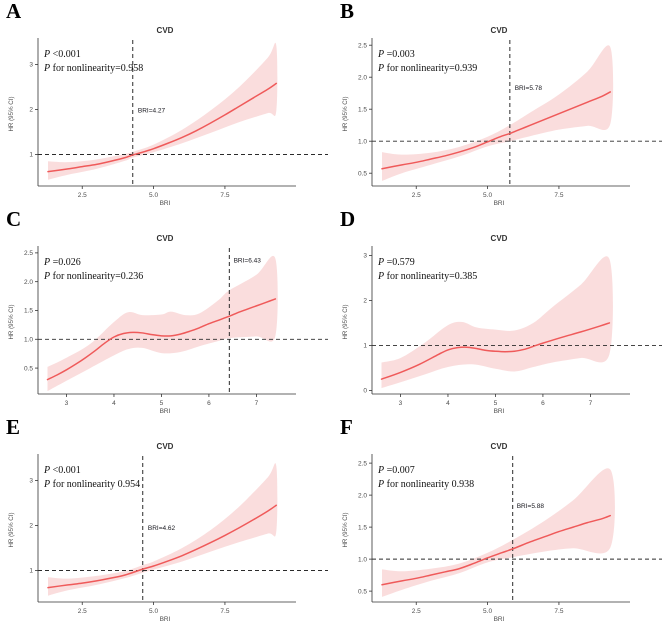  What do you see at coordinates (427, 276) in the screenshot?
I see `p-value-annotation: P for nonlinearity=0.385` at bounding box center [427, 276].